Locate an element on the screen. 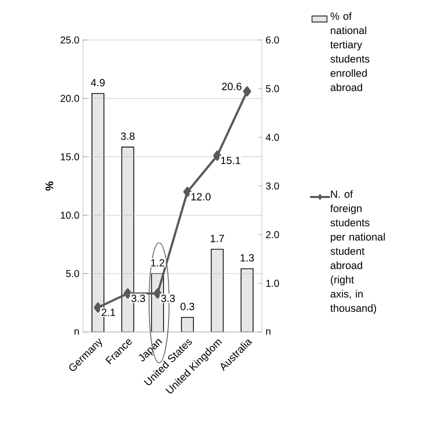  legend-label: % of national tertiary students enrolled abroad is located at coordinates (350, 52).